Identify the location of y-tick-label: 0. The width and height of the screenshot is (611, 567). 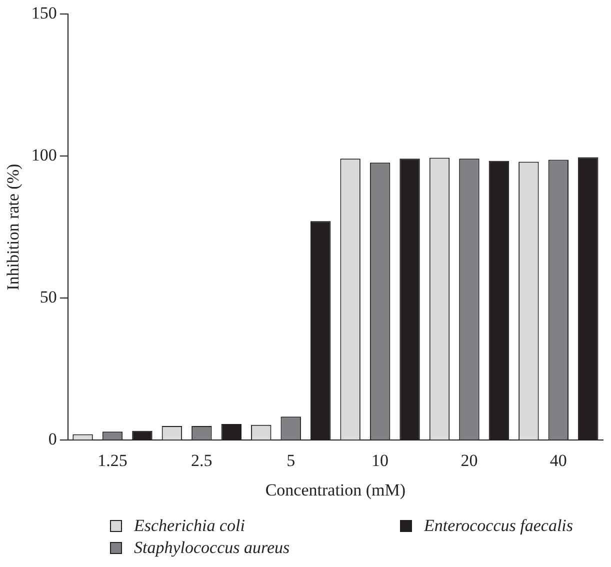
(52, 439).